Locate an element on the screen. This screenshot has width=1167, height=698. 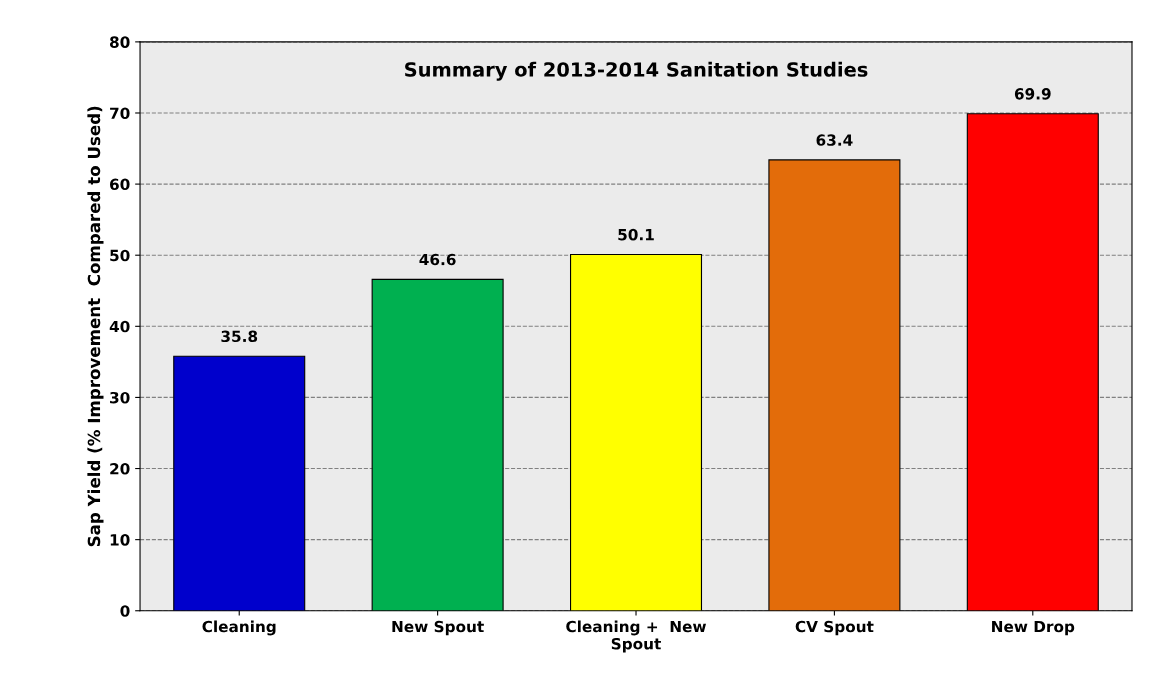
x-tick-label: CV Spout is located at coordinates (834, 628).